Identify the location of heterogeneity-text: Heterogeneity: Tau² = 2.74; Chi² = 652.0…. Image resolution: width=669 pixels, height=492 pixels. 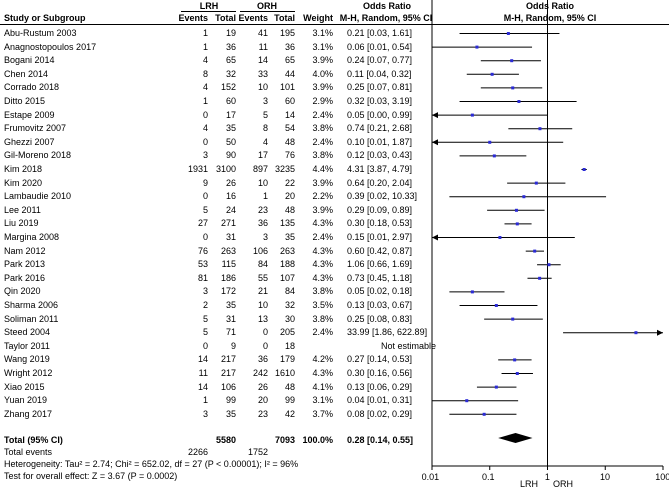
(151, 464).